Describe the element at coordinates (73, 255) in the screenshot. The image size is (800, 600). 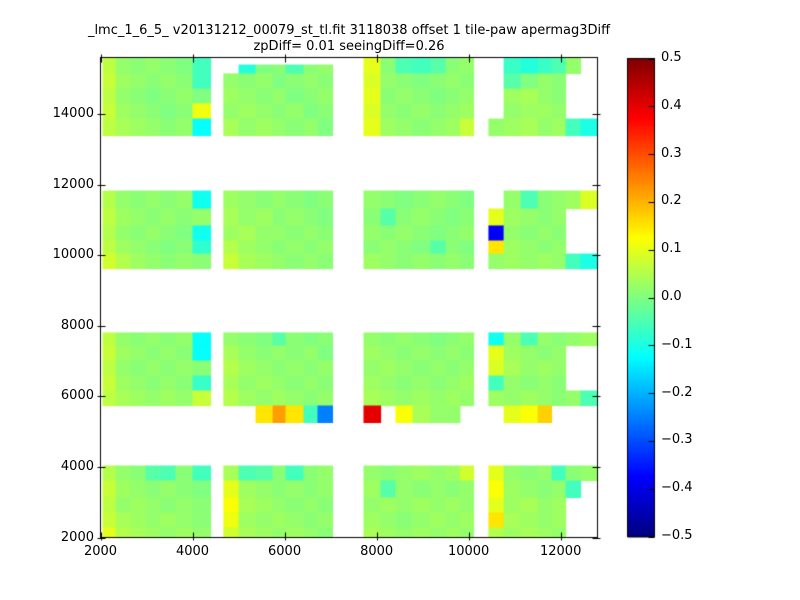
I see `y-tick-label: 10000` at that location.